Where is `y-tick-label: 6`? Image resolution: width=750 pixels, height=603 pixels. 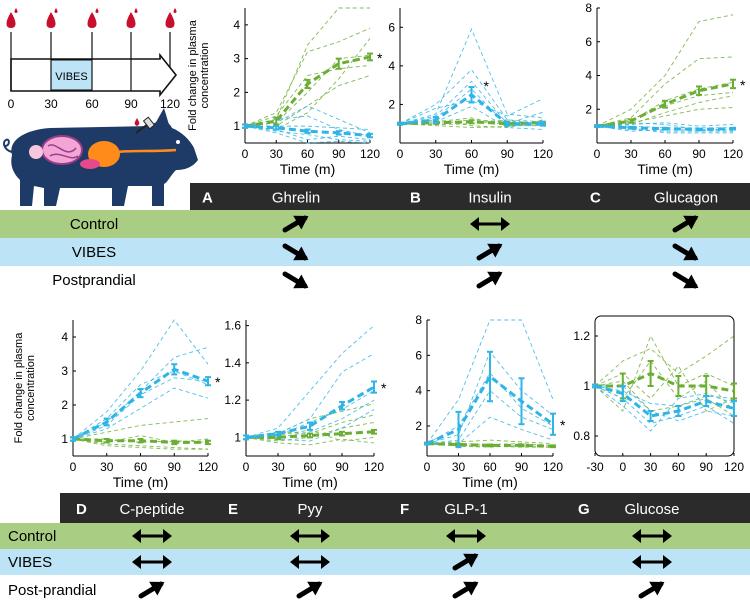
y-tick-label: 6 is located at coordinates (588, 42).